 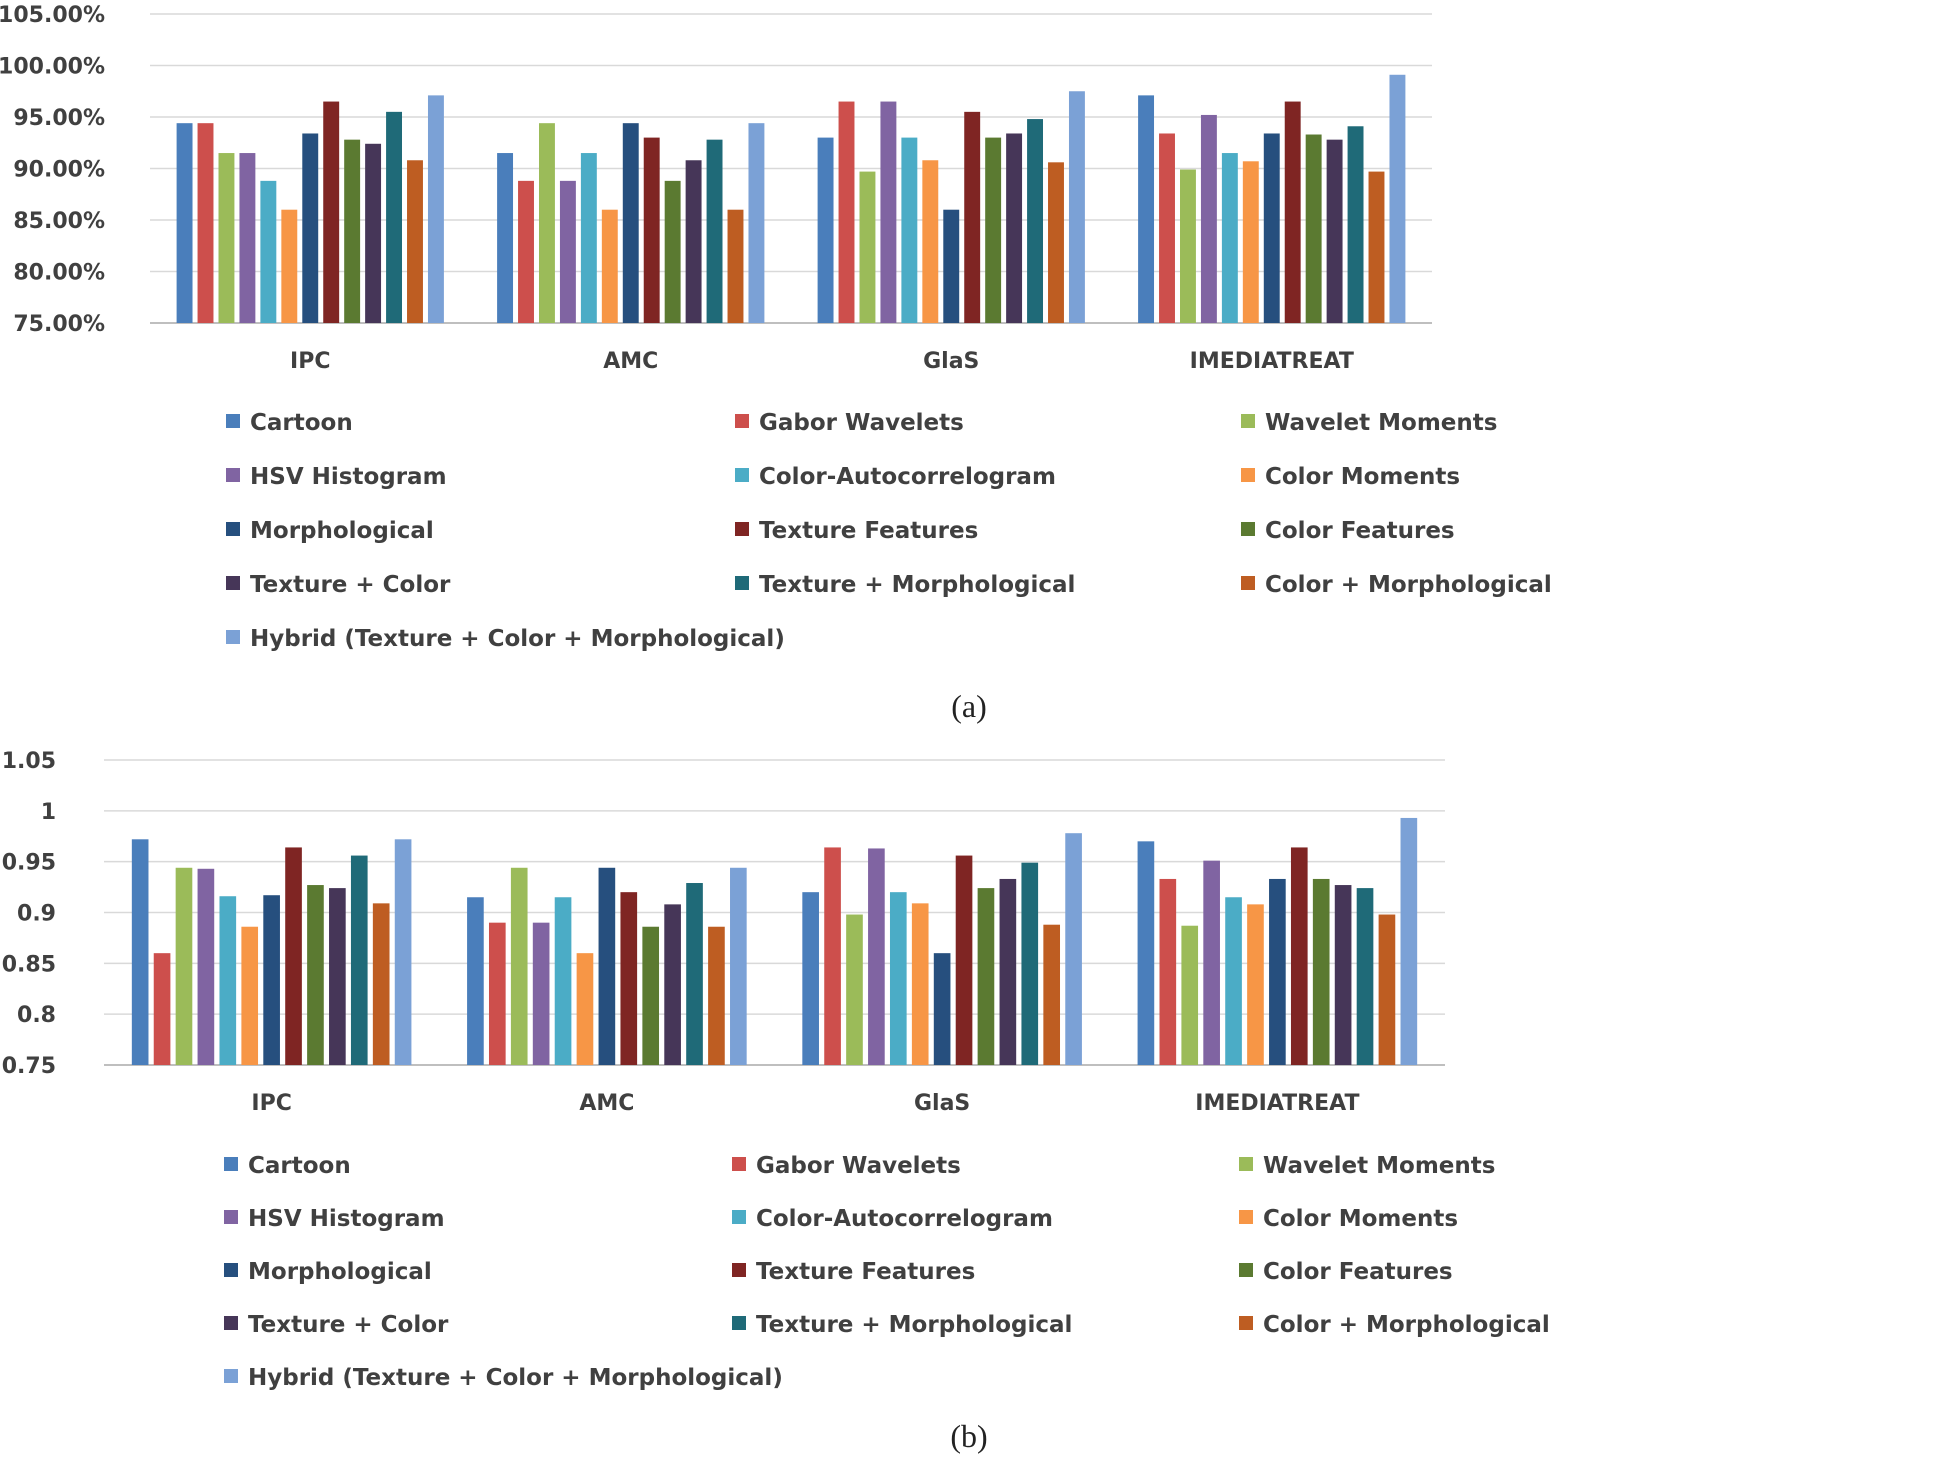 I want to click on bar-glas-morphological, so click(x=951, y=266).